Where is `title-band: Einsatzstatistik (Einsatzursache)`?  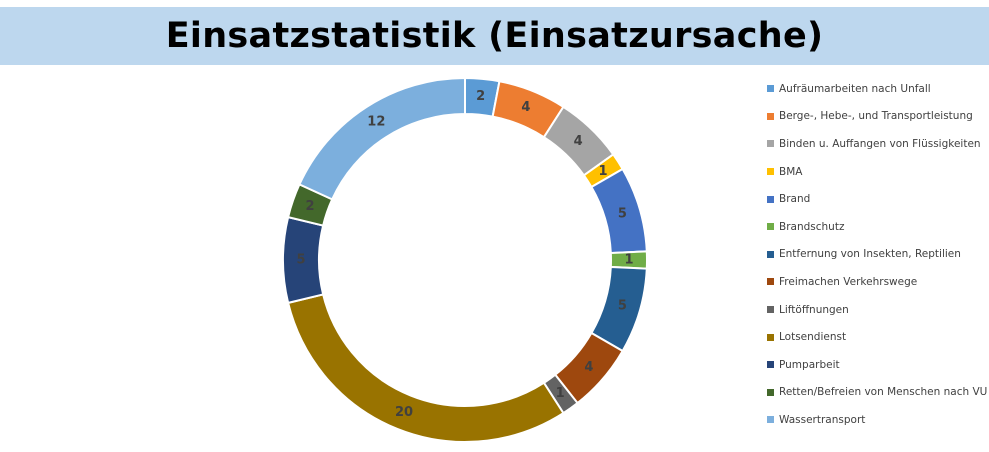 title-band: Einsatzstatistik (Einsatzursache) is located at coordinates (494, 36).